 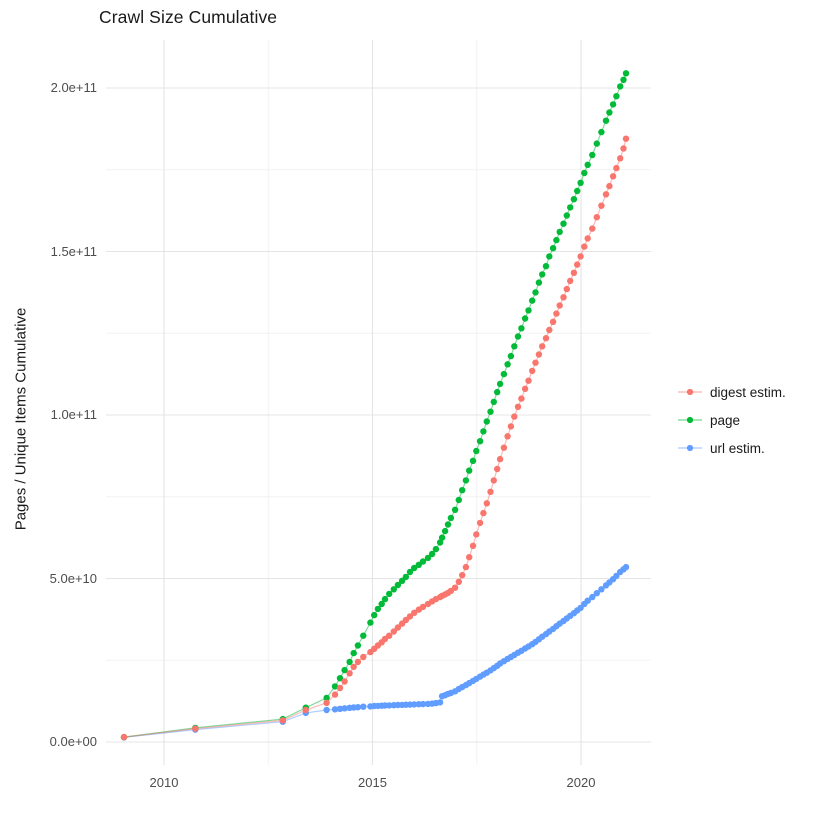 What do you see at coordinates (690, 392) in the screenshot?
I see `legend-key-line-dot-icon` at bounding box center [690, 392].